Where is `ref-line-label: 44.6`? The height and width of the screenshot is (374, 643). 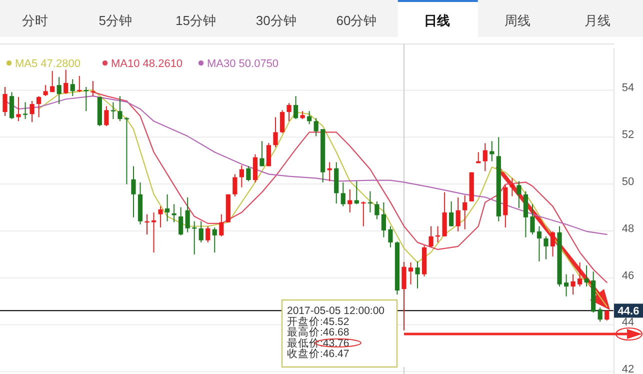
ref-line-label: 44.6 is located at coordinates (629, 312).